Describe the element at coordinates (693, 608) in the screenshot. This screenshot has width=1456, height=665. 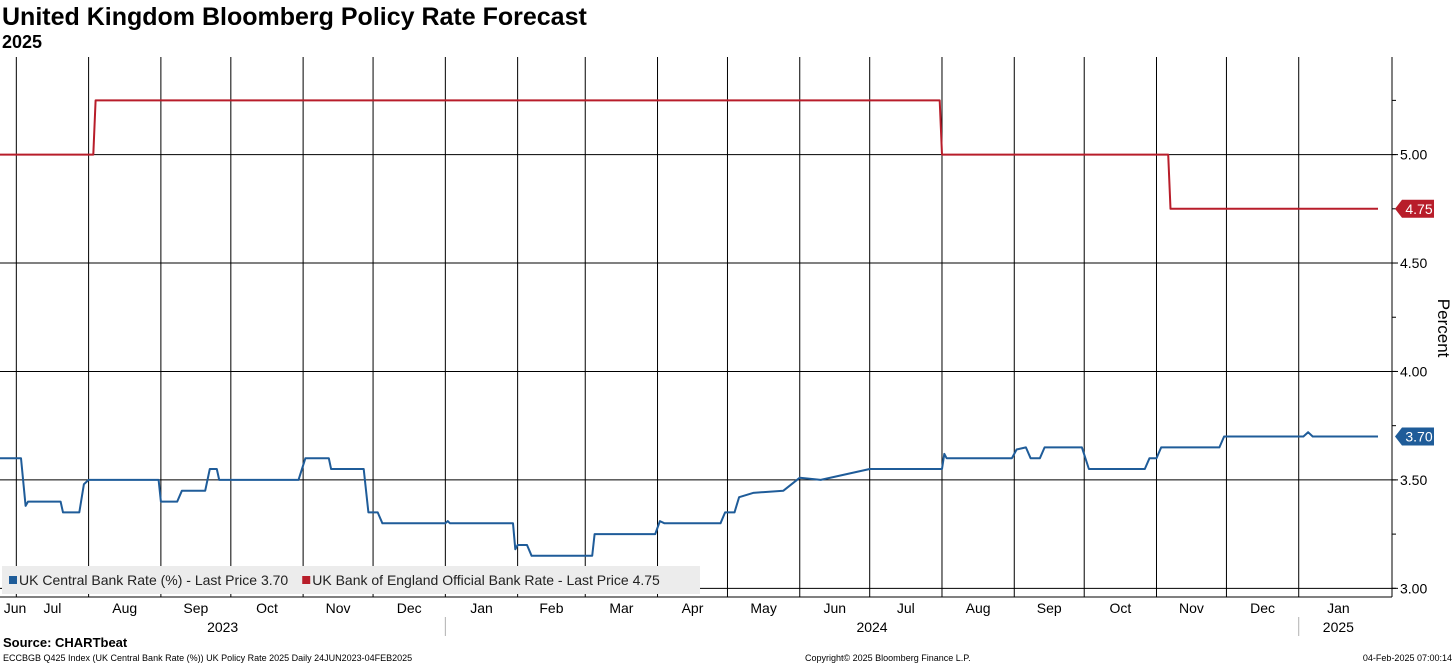
I see `x-month-label: Apr` at that location.